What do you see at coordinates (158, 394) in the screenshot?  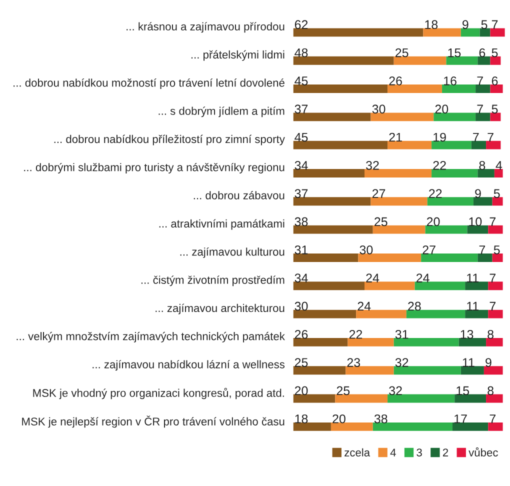 I see `y-tick-label: MSK je vhodný pro organizaci kongresů, porad atd.` at bounding box center [158, 394].